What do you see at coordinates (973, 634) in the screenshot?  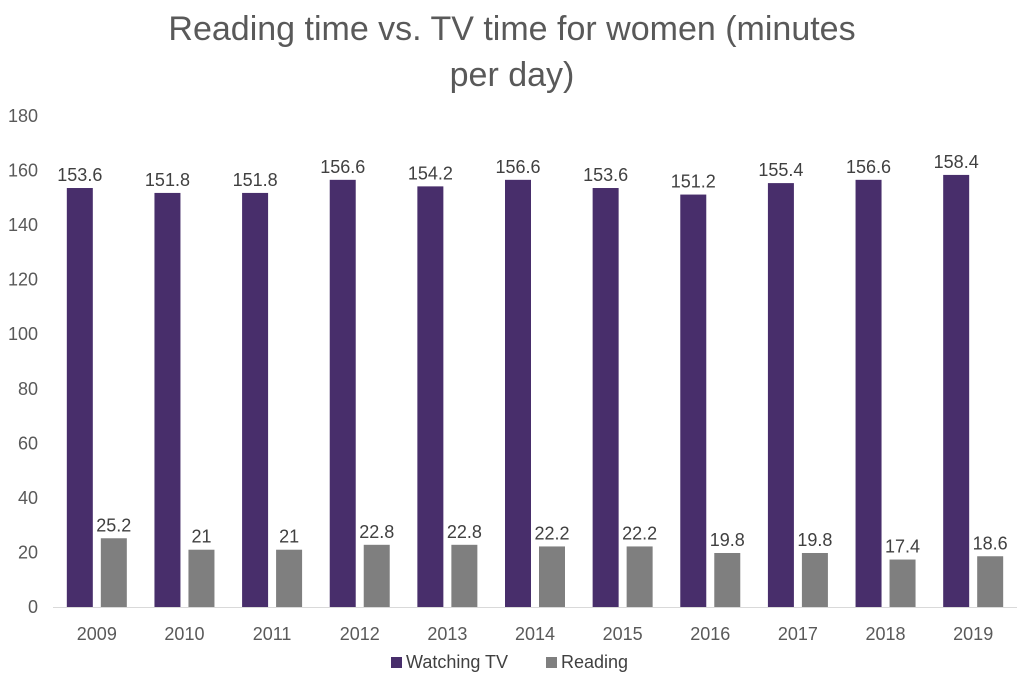 I see `x-tick-label: 2019` at bounding box center [973, 634].